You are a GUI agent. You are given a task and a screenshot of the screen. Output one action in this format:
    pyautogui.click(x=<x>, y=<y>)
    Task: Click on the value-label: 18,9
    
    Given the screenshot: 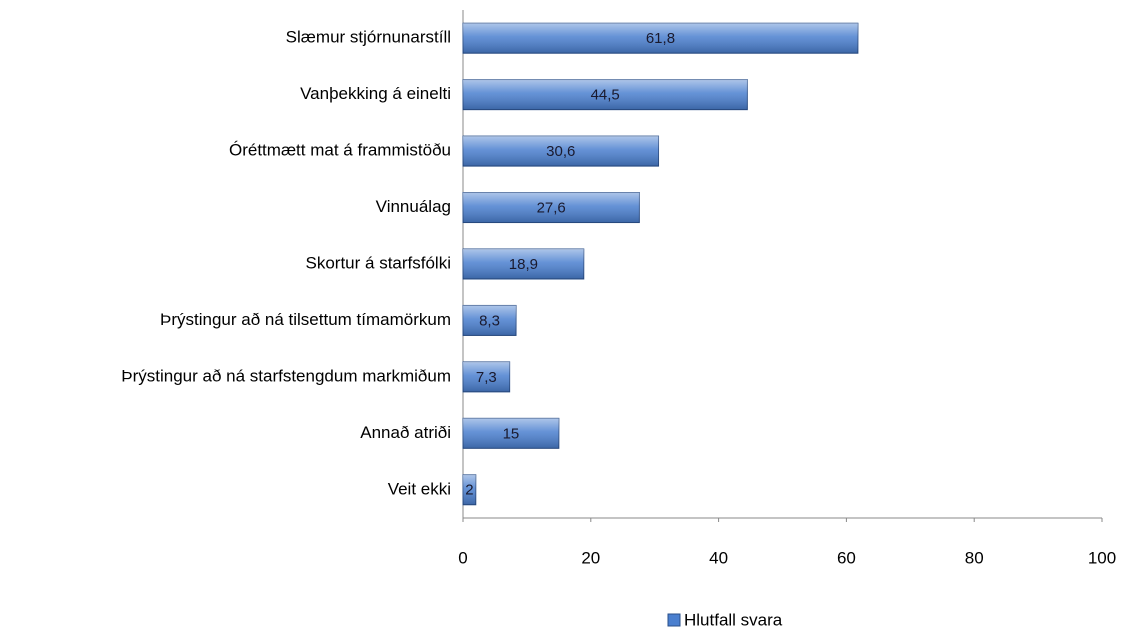 What is the action you would take?
    pyautogui.click(x=523, y=264)
    